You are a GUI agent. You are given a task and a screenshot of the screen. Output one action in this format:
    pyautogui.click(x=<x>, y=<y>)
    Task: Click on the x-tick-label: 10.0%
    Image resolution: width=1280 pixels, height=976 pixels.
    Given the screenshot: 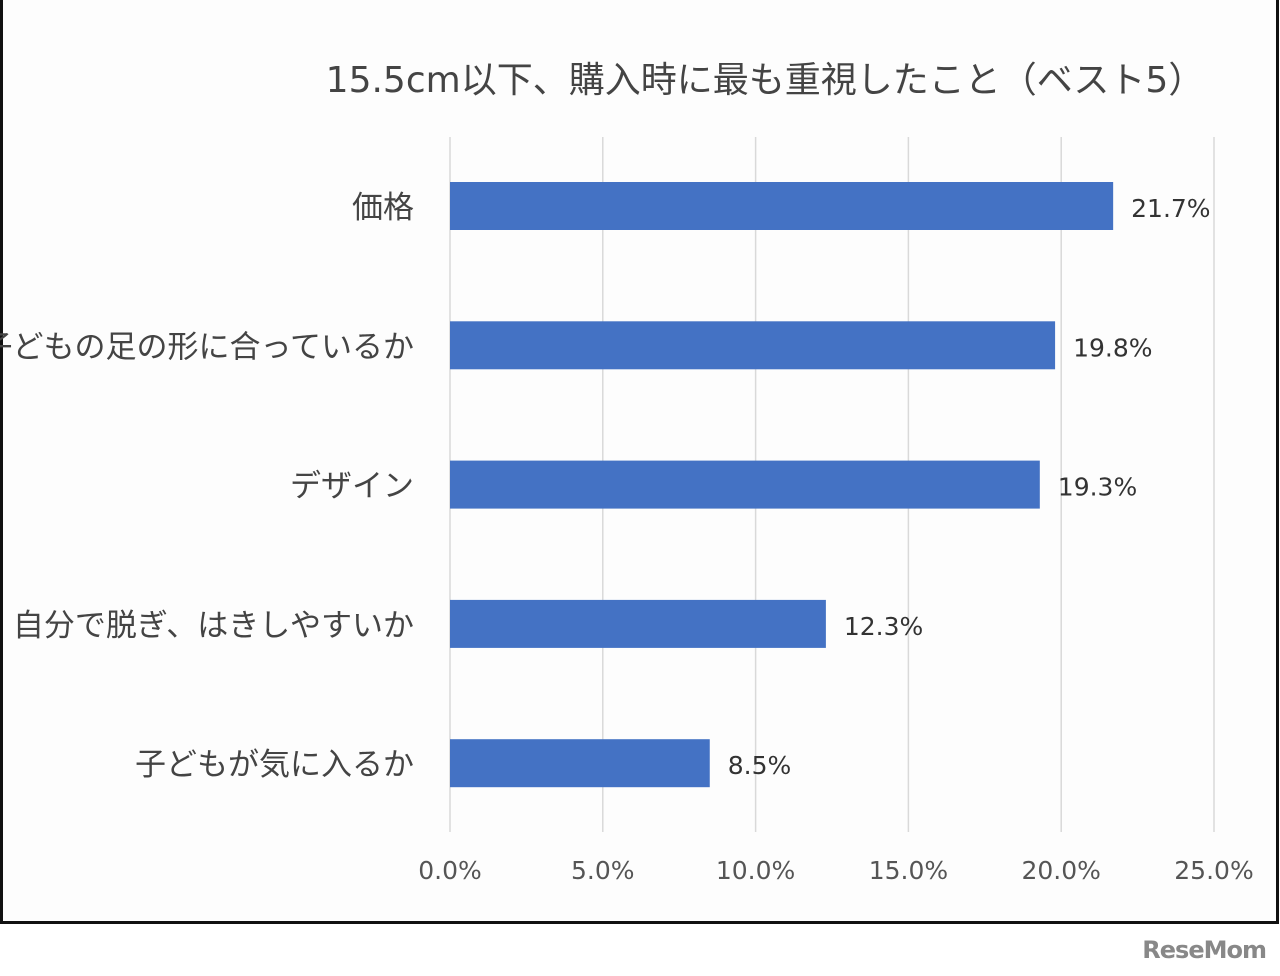 What is the action you would take?
    pyautogui.click(x=755, y=870)
    